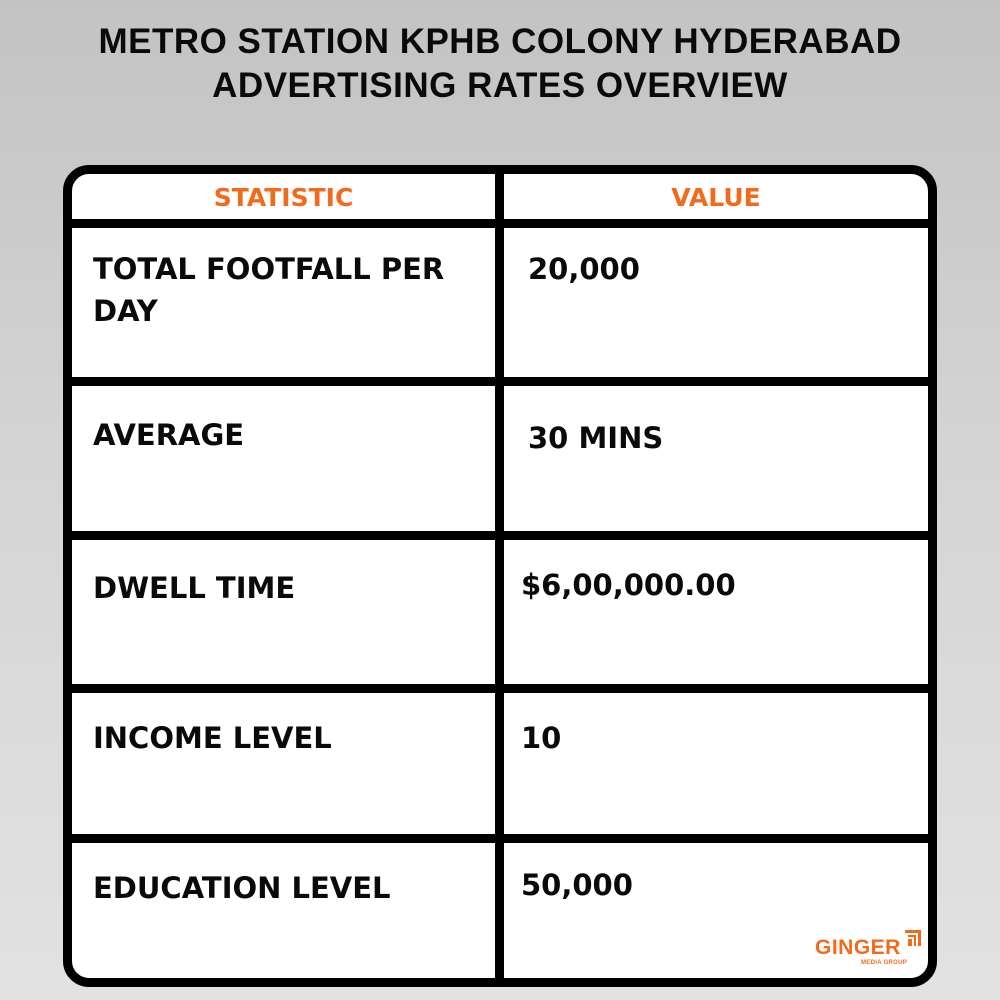  Describe the element at coordinates (242, 888) in the screenshot. I see `cell-statistic: EDUCATION LEVEL` at that location.